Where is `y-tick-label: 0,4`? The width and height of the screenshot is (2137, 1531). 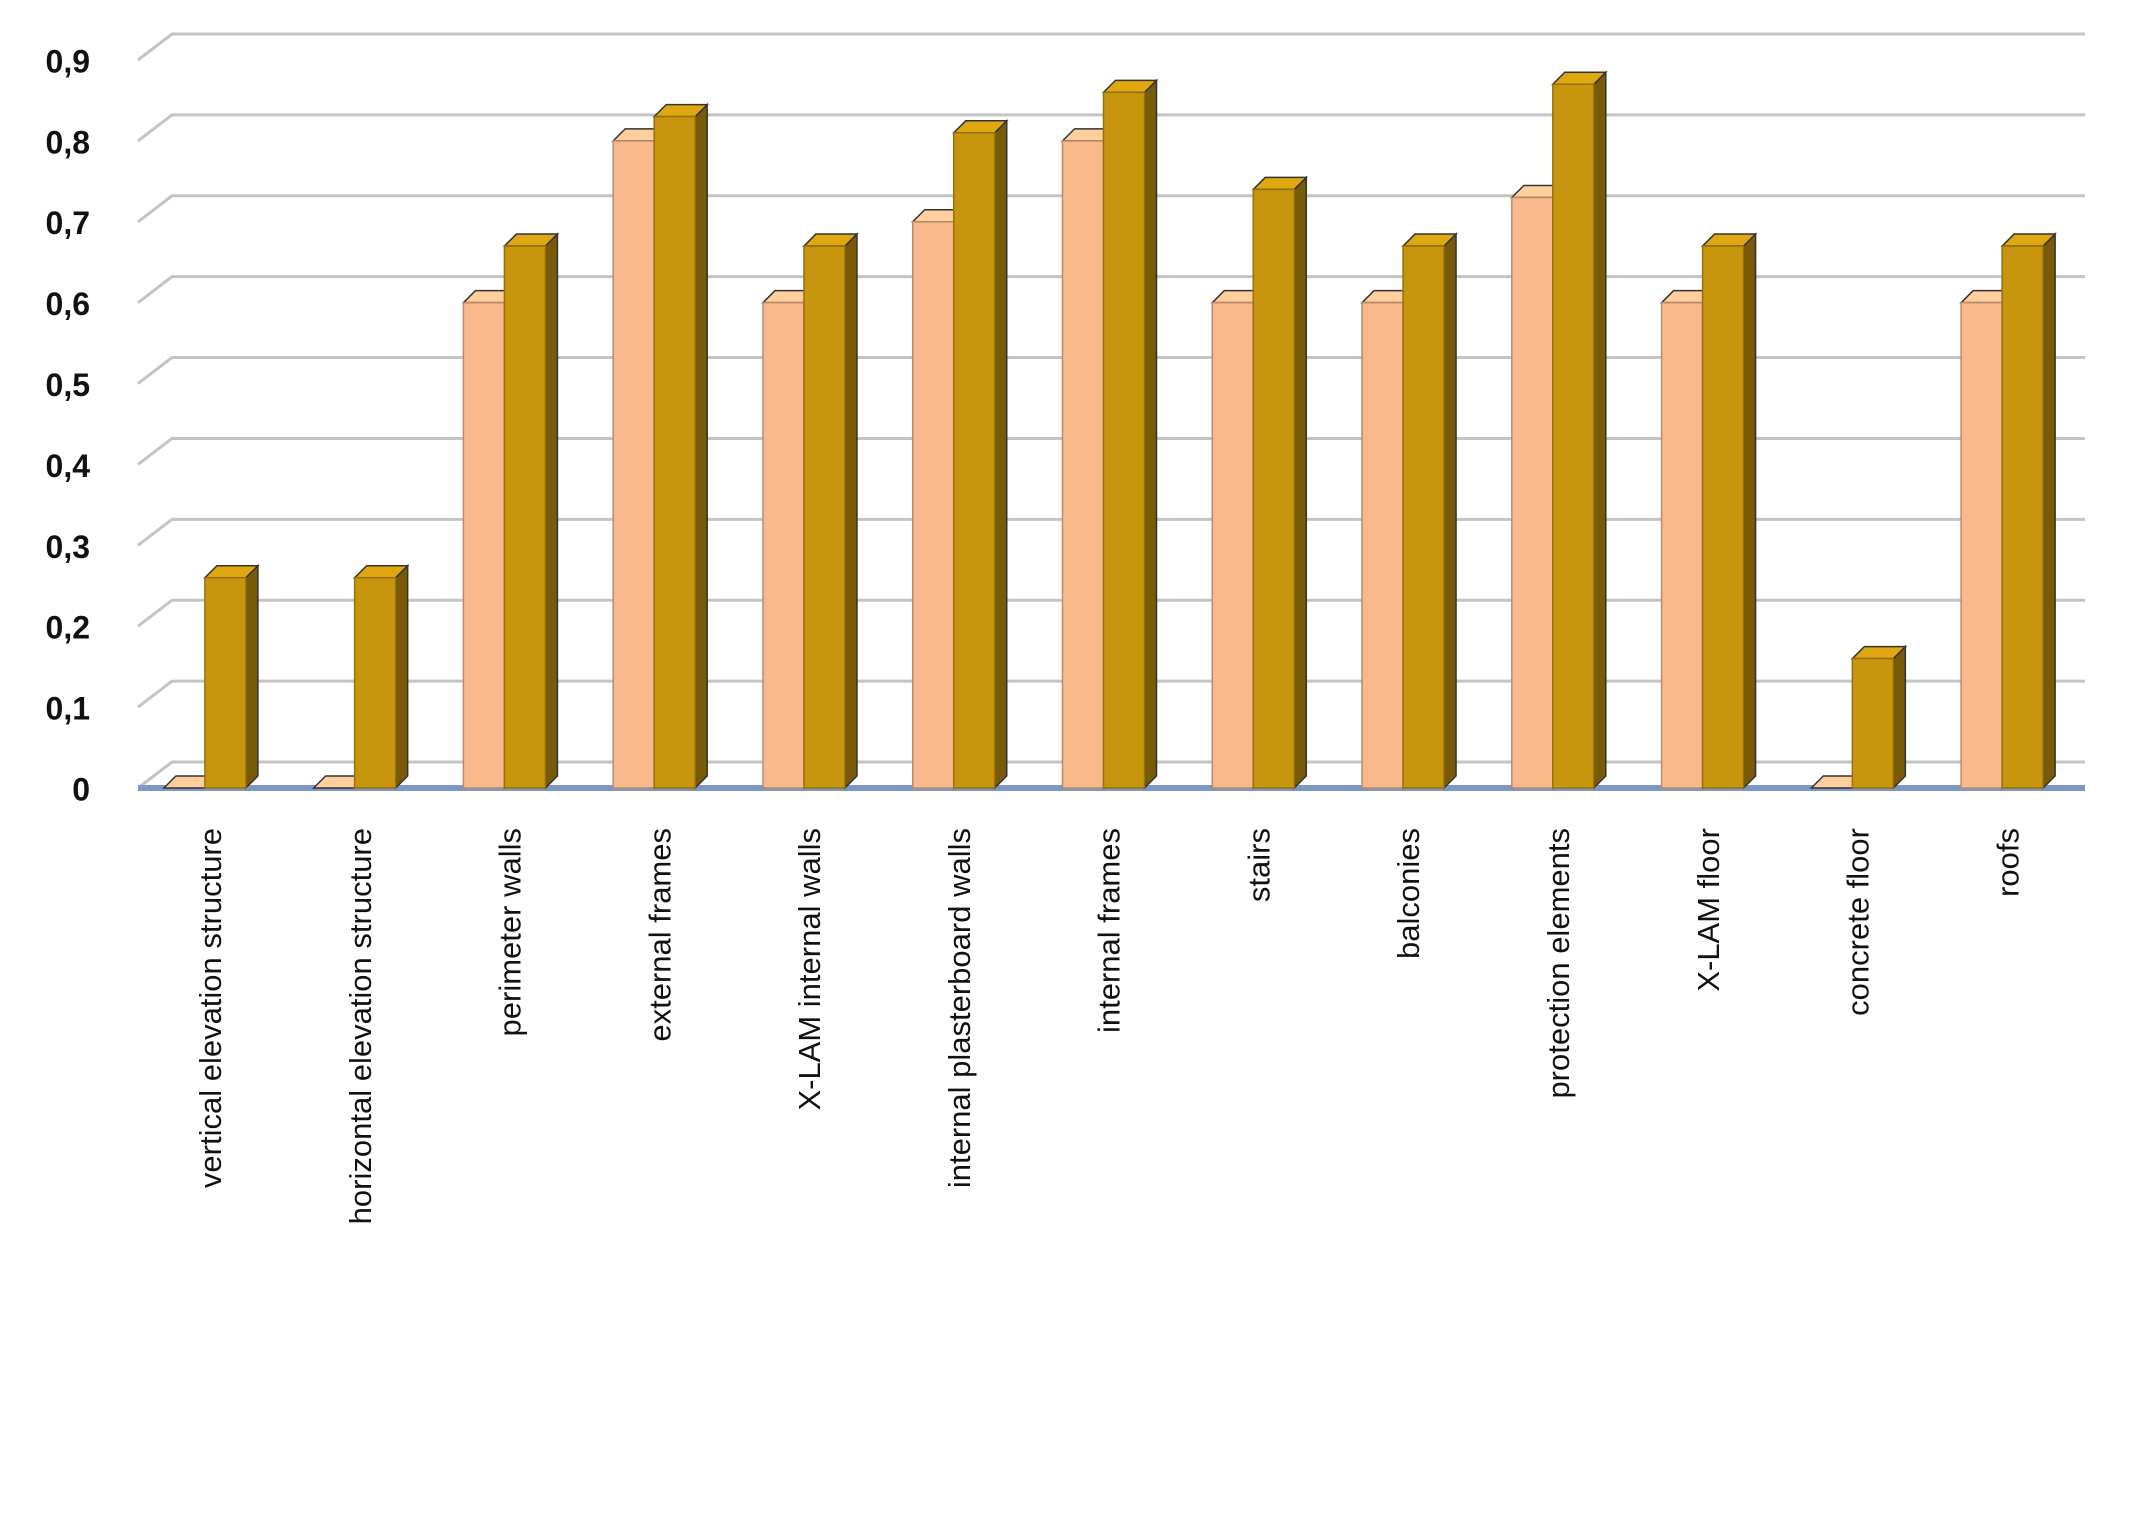 y-tick-label: 0,4 is located at coordinates (68, 466).